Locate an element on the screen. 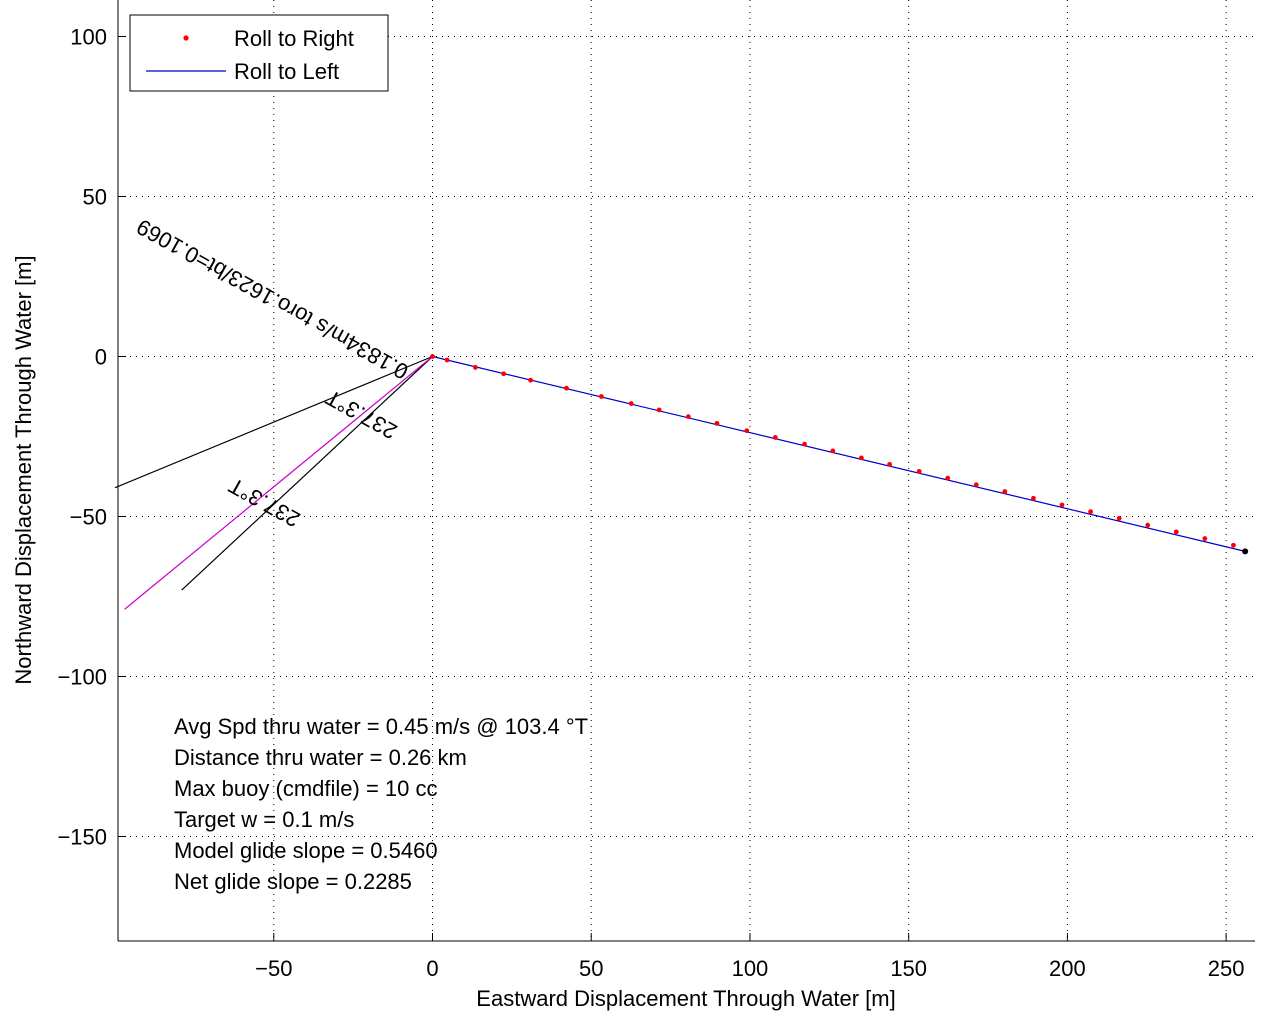  current-vector-line is located at coordinates (278, 483).